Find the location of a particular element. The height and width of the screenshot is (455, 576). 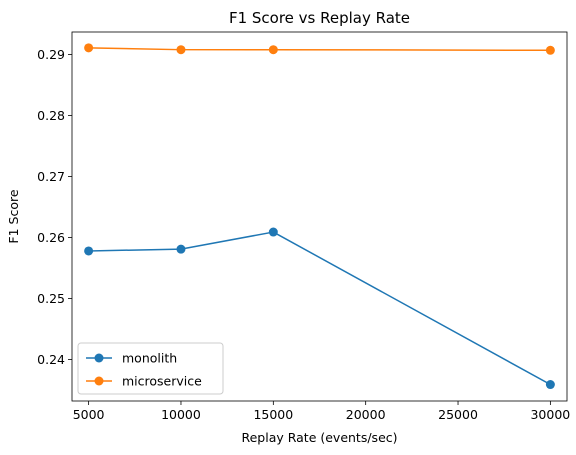

x-tick-label: 20000 is located at coordinates (366, 414).